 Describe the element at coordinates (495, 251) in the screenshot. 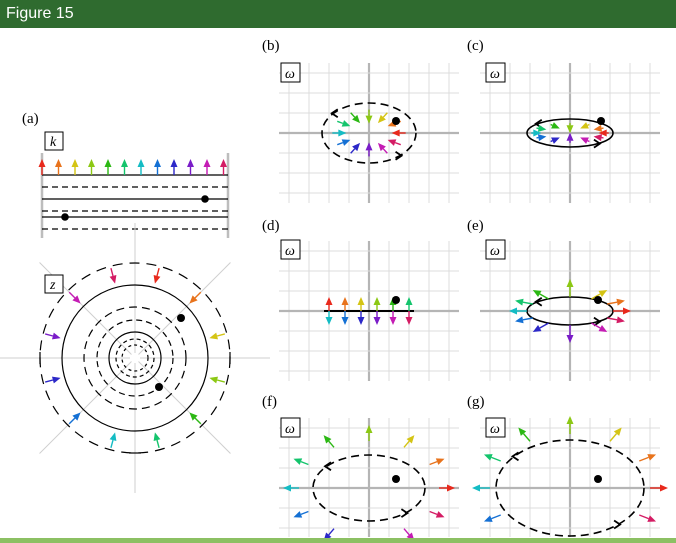

I see `panel-e-var: ω` at that location.